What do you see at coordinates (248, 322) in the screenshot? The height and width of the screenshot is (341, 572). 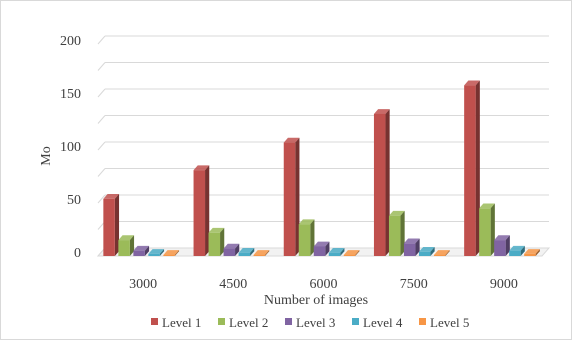 I see `legend-label: Level 2` at bounding box center [248, 322].